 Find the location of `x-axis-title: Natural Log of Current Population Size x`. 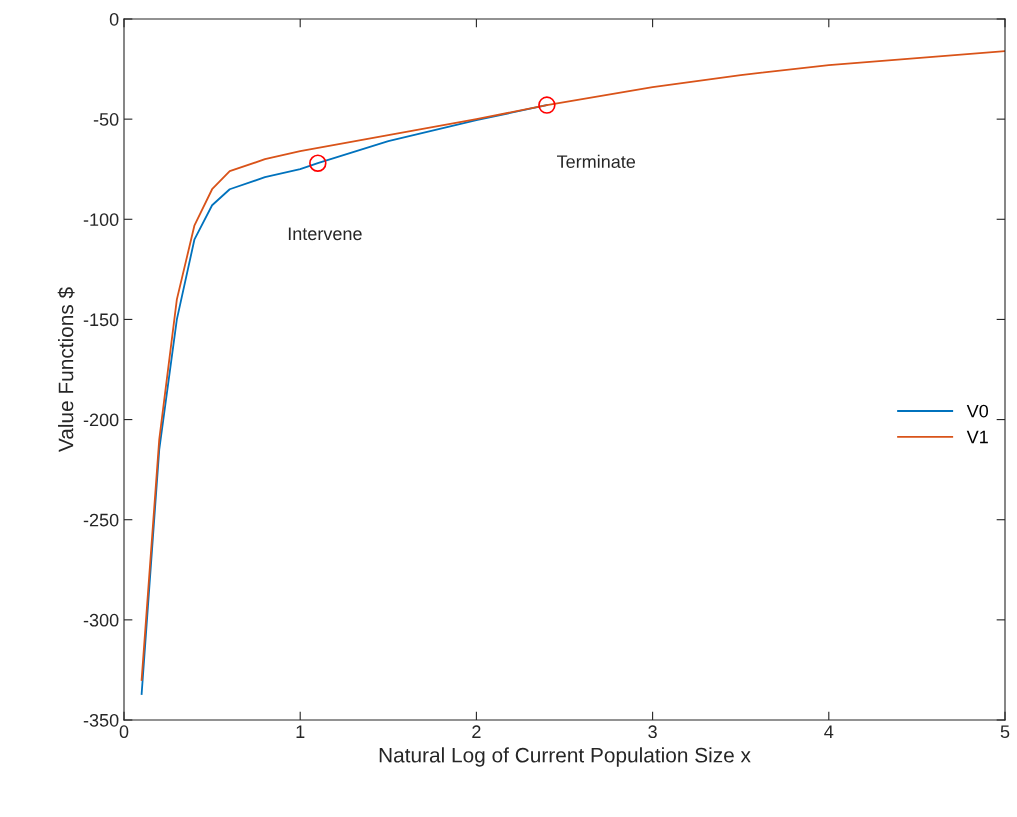

x-axis-title: Natural Log of Current Population Size x is located at coordinates (565, 757).